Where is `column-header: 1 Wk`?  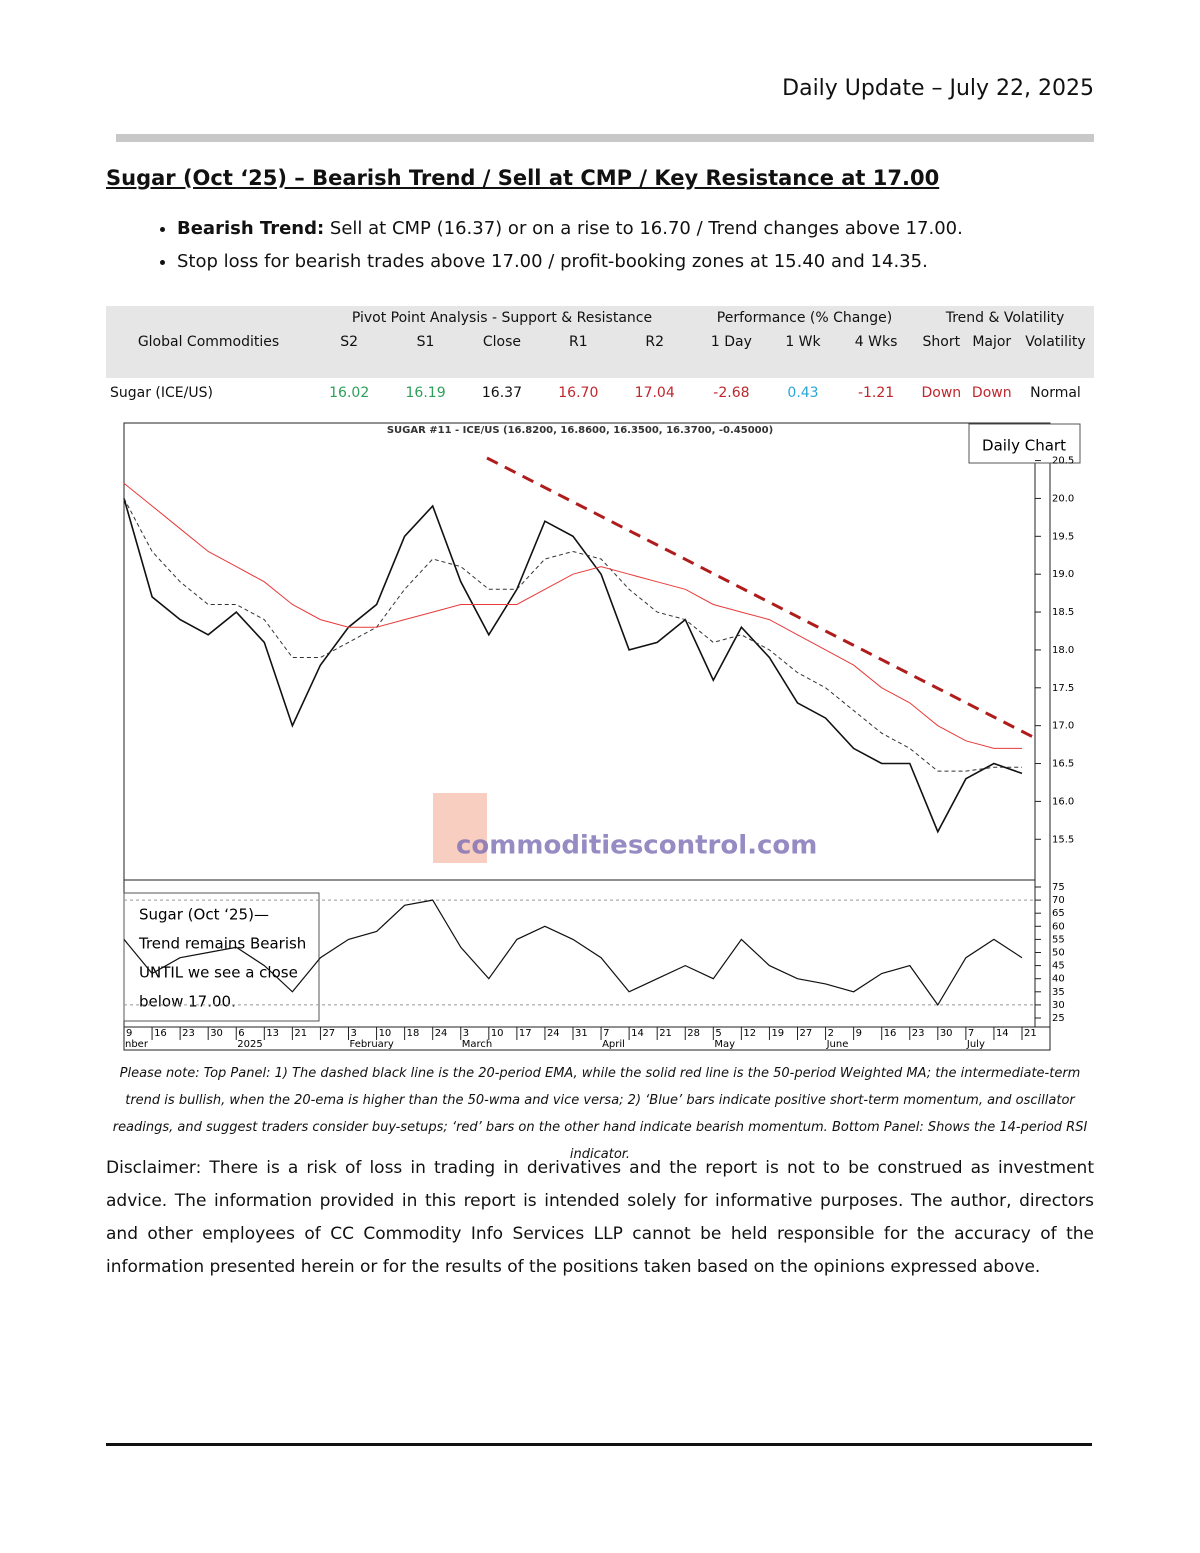 column-header: 1 Wk is located at coordinates (803, 342).